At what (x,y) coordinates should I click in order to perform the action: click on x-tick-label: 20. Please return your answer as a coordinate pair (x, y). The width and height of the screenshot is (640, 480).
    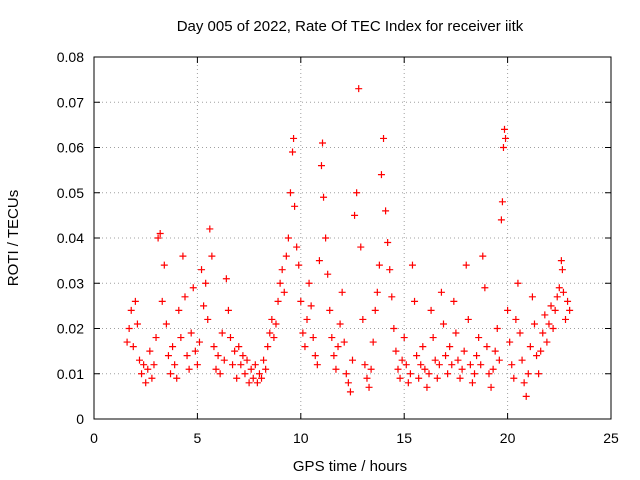
    Looking at the image, I should click on (508, 438).